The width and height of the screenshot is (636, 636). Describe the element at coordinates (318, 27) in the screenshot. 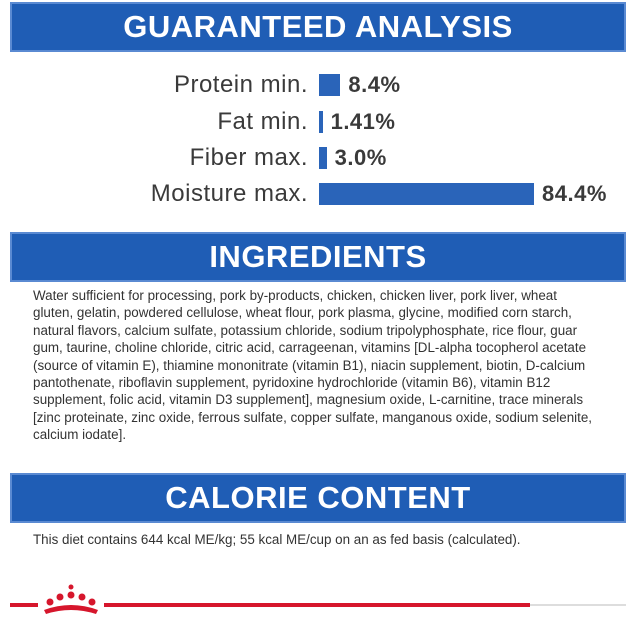

I see `section-header: GUARANTEED ANALYSIS` at that location.